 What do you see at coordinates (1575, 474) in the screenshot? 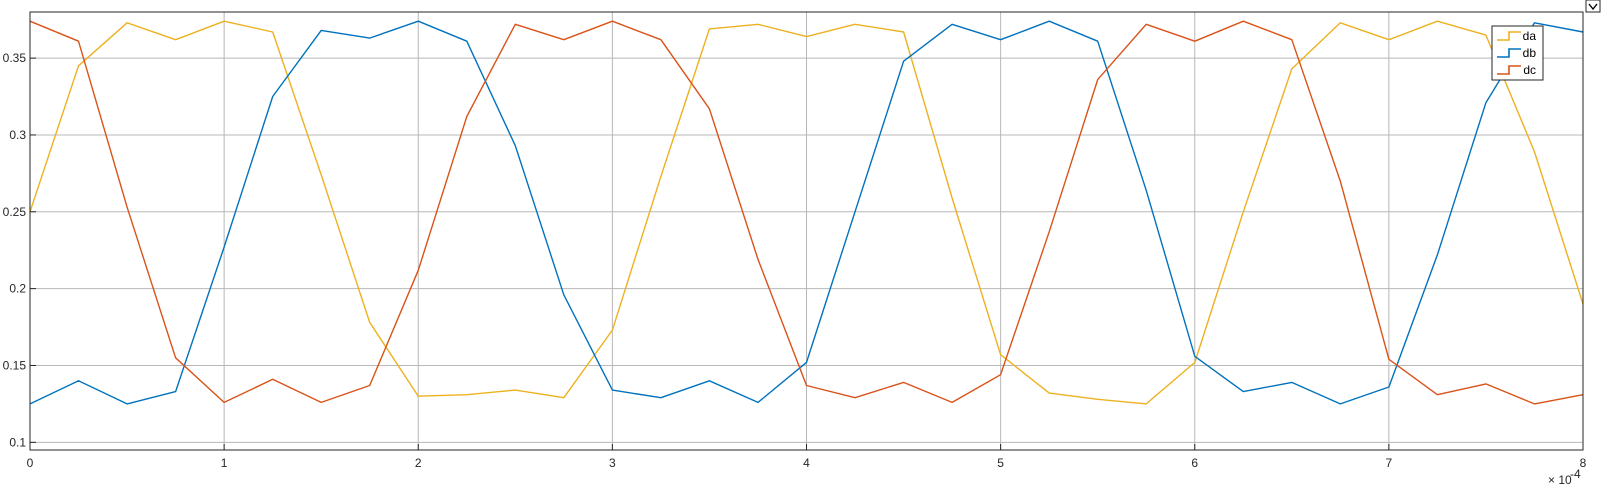
I see `x-exponent-power: -4` at bounding box center [1575, 474].